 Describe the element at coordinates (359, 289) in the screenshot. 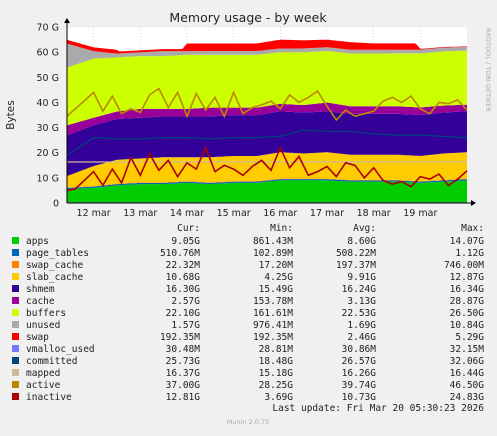

I see `legend-avg-value: 16.24G` at that location.